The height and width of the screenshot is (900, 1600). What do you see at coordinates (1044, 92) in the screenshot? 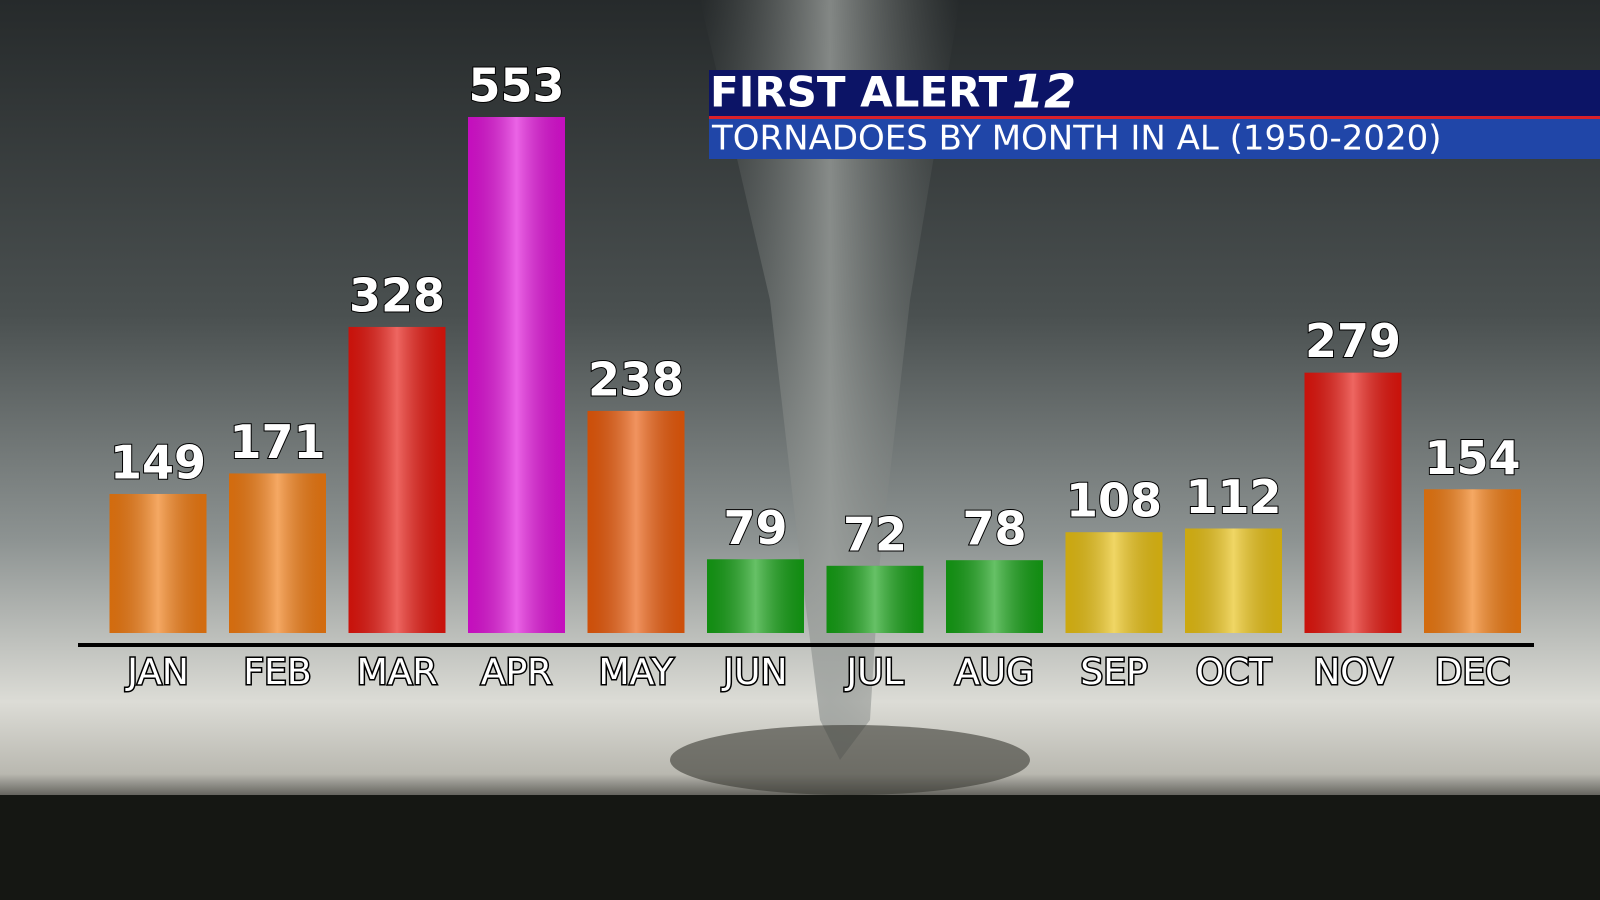
I see `logo-number: 12` at bounding box center [1044, 92].